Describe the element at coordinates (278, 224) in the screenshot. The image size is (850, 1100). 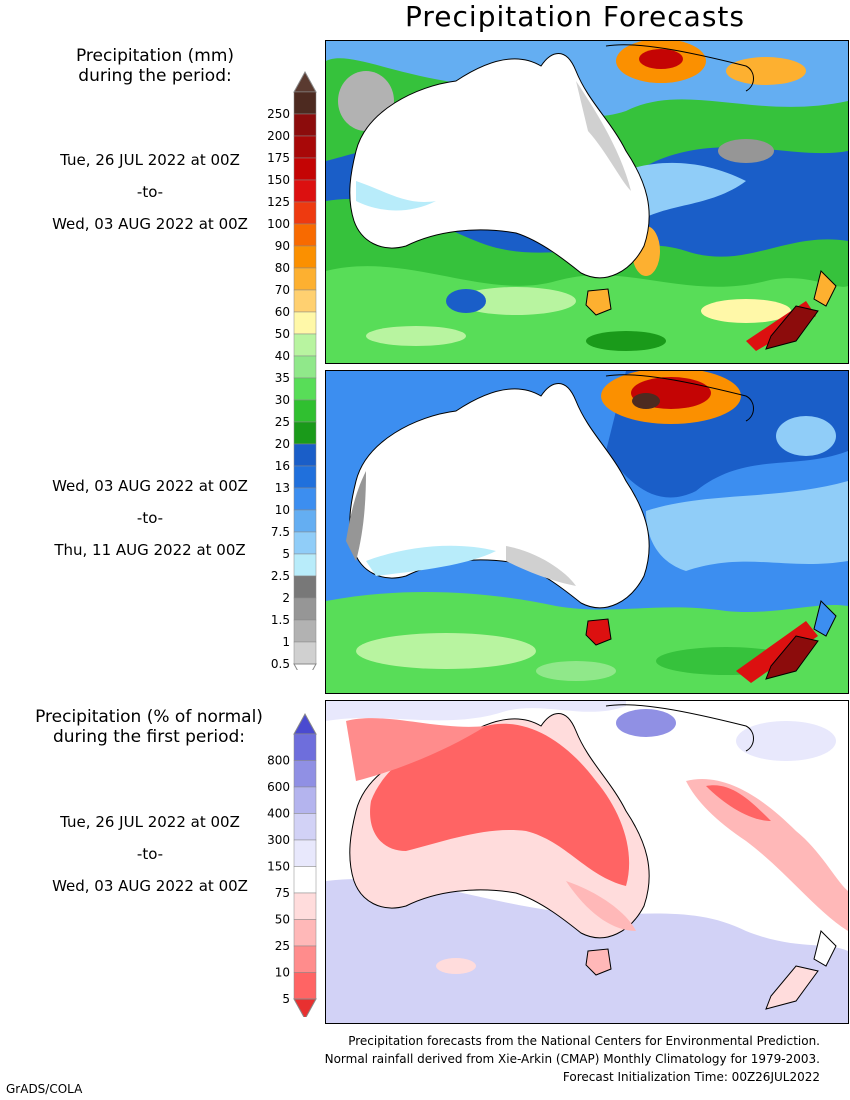
I see `colorbar-tick-label: 100` at that location.